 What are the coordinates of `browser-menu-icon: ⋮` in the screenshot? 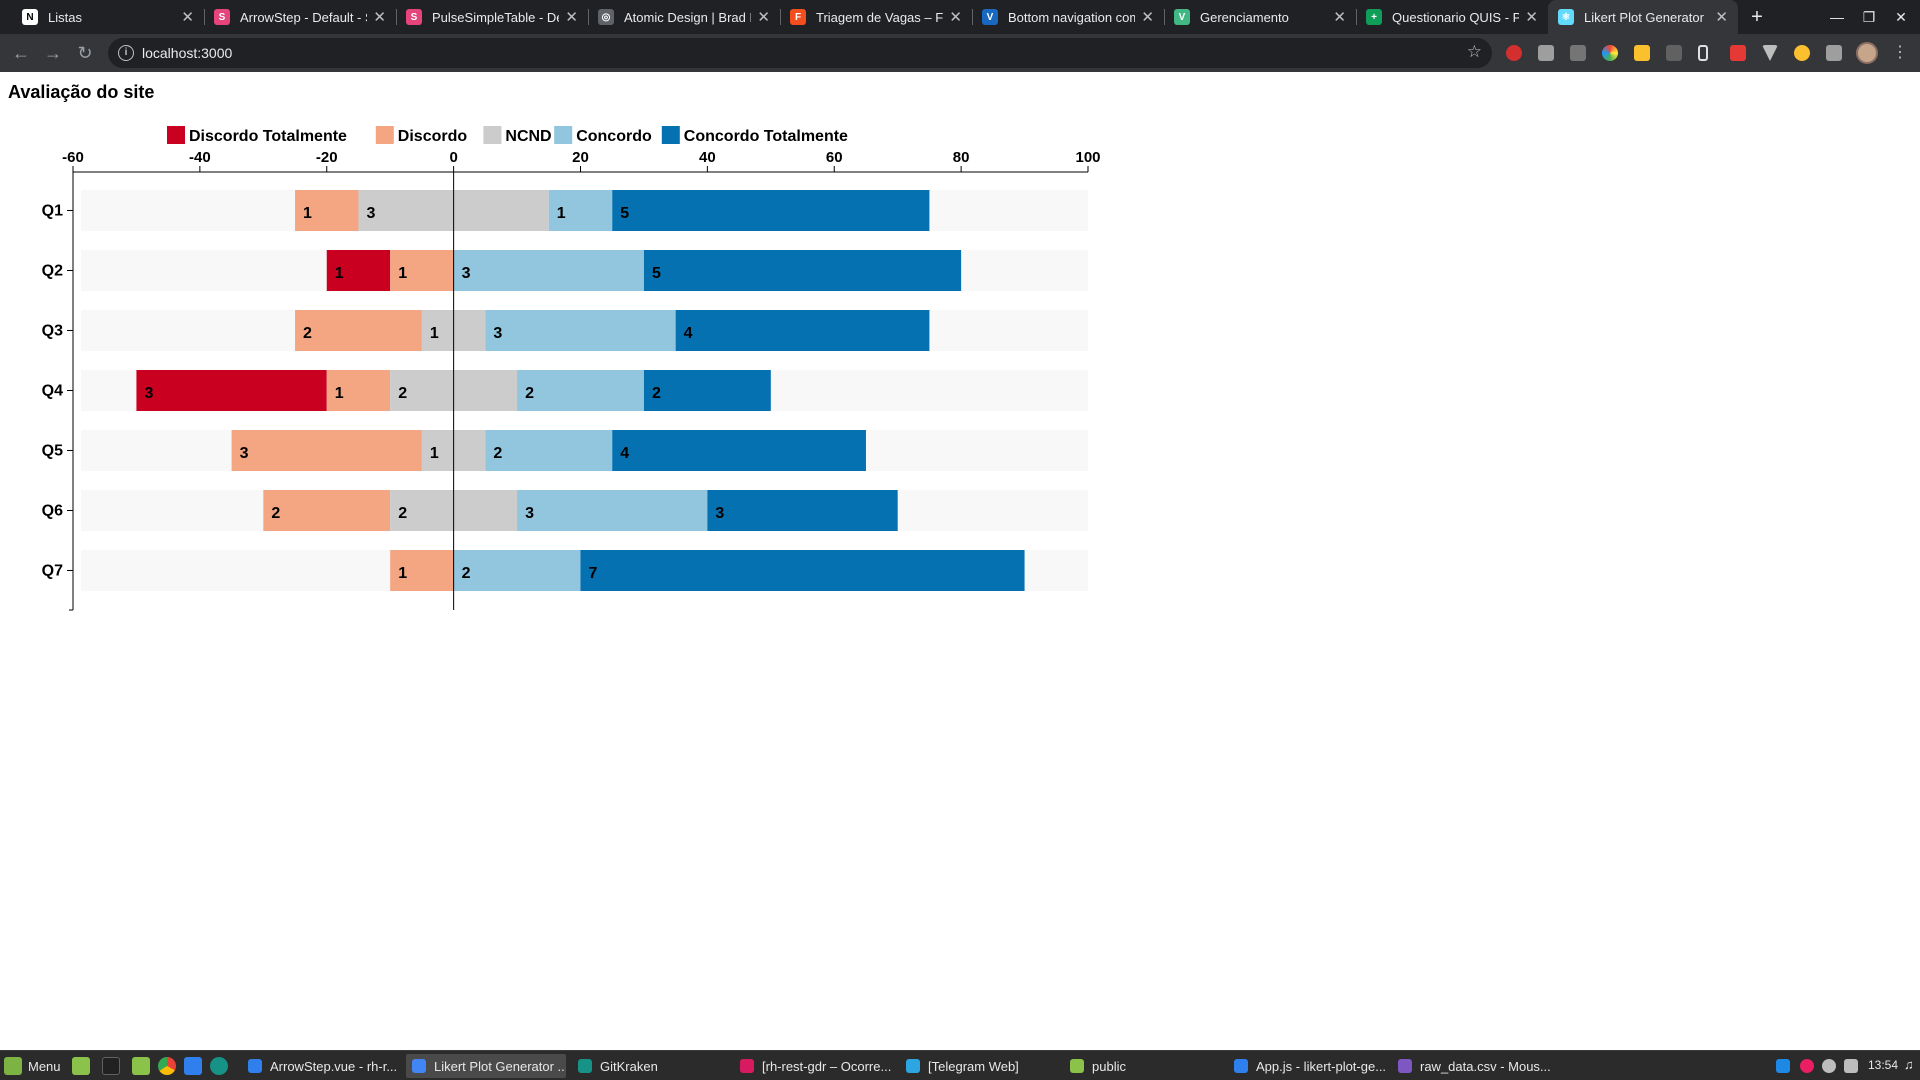 It's located at (1900, 52).